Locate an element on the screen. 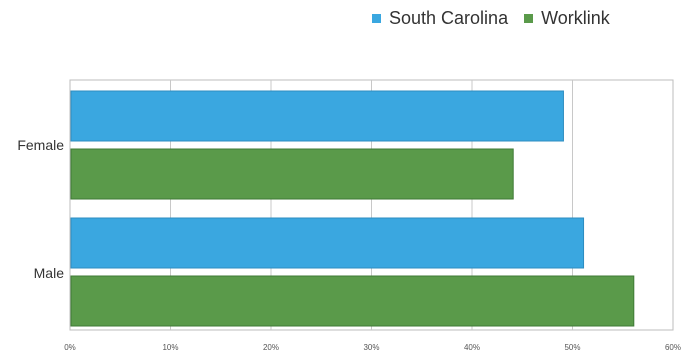 Image resolution: width=686 pixels, height=356 pixels. category-label-female: Female is located at coordinates (40, 145).